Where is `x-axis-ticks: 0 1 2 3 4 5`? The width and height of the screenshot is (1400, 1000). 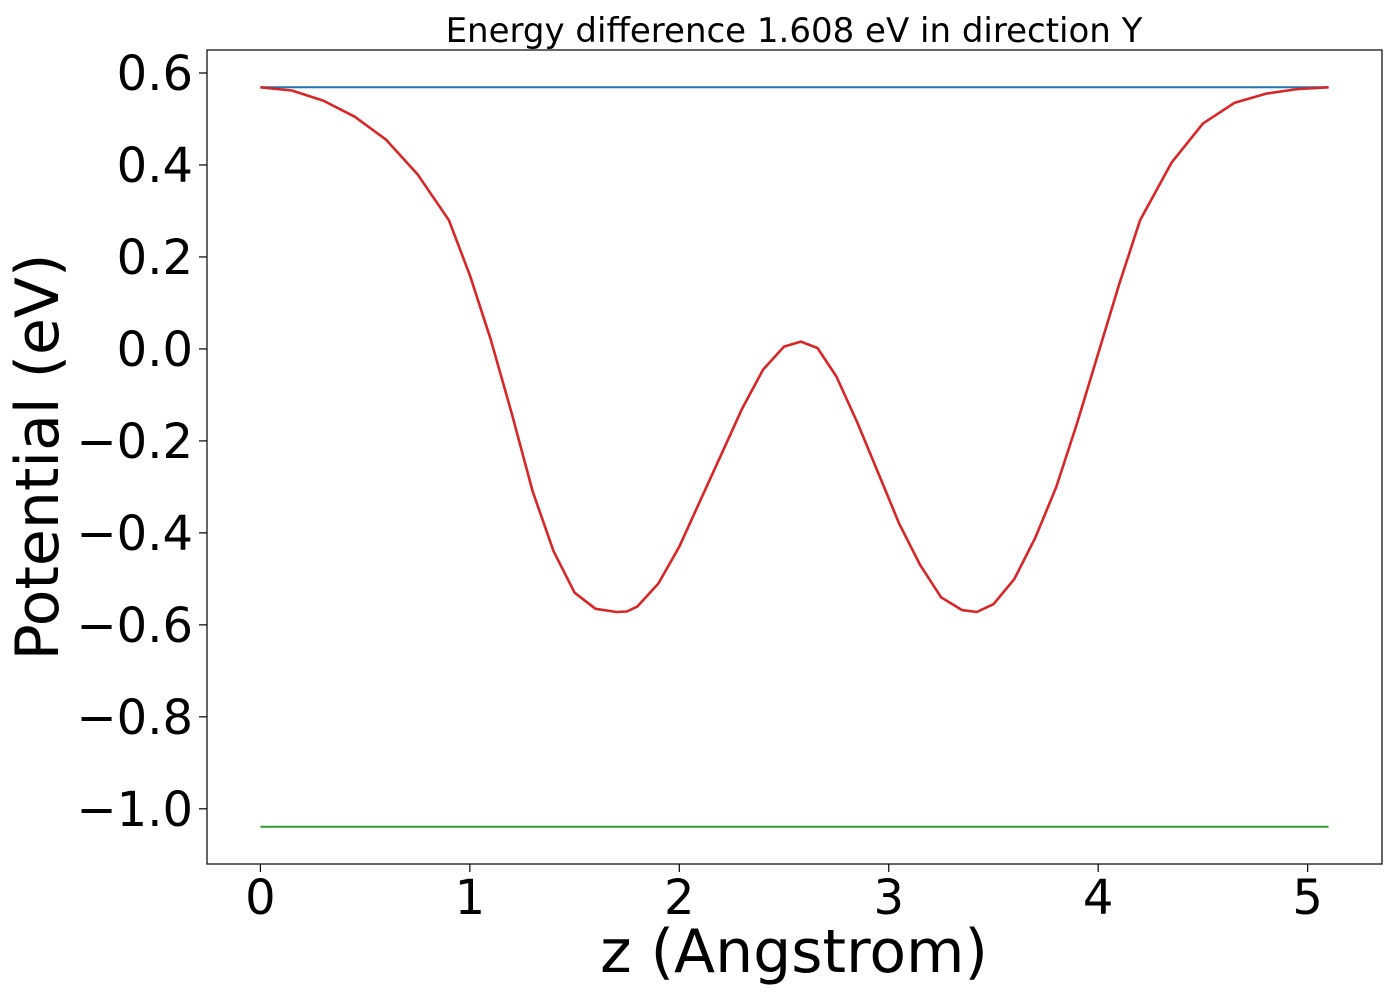
x-axis-ticks: 0 1 2 3 4 5 is located at coordinates (784, 895).